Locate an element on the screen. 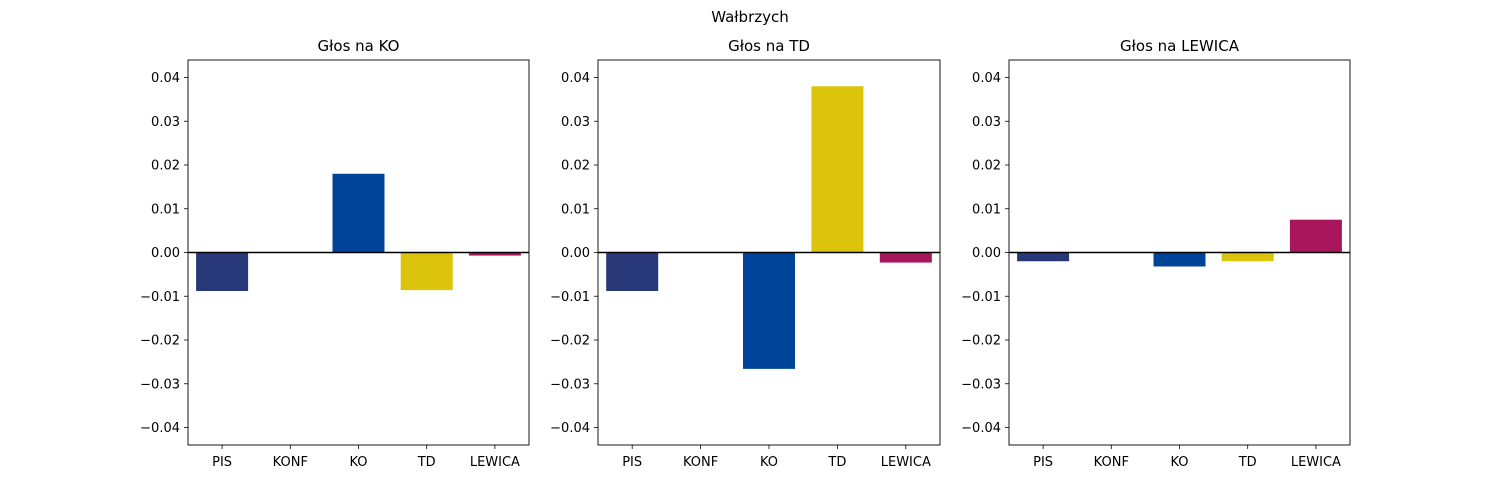  subplot-title: Głos na KO is located at coordinates (359, 46).